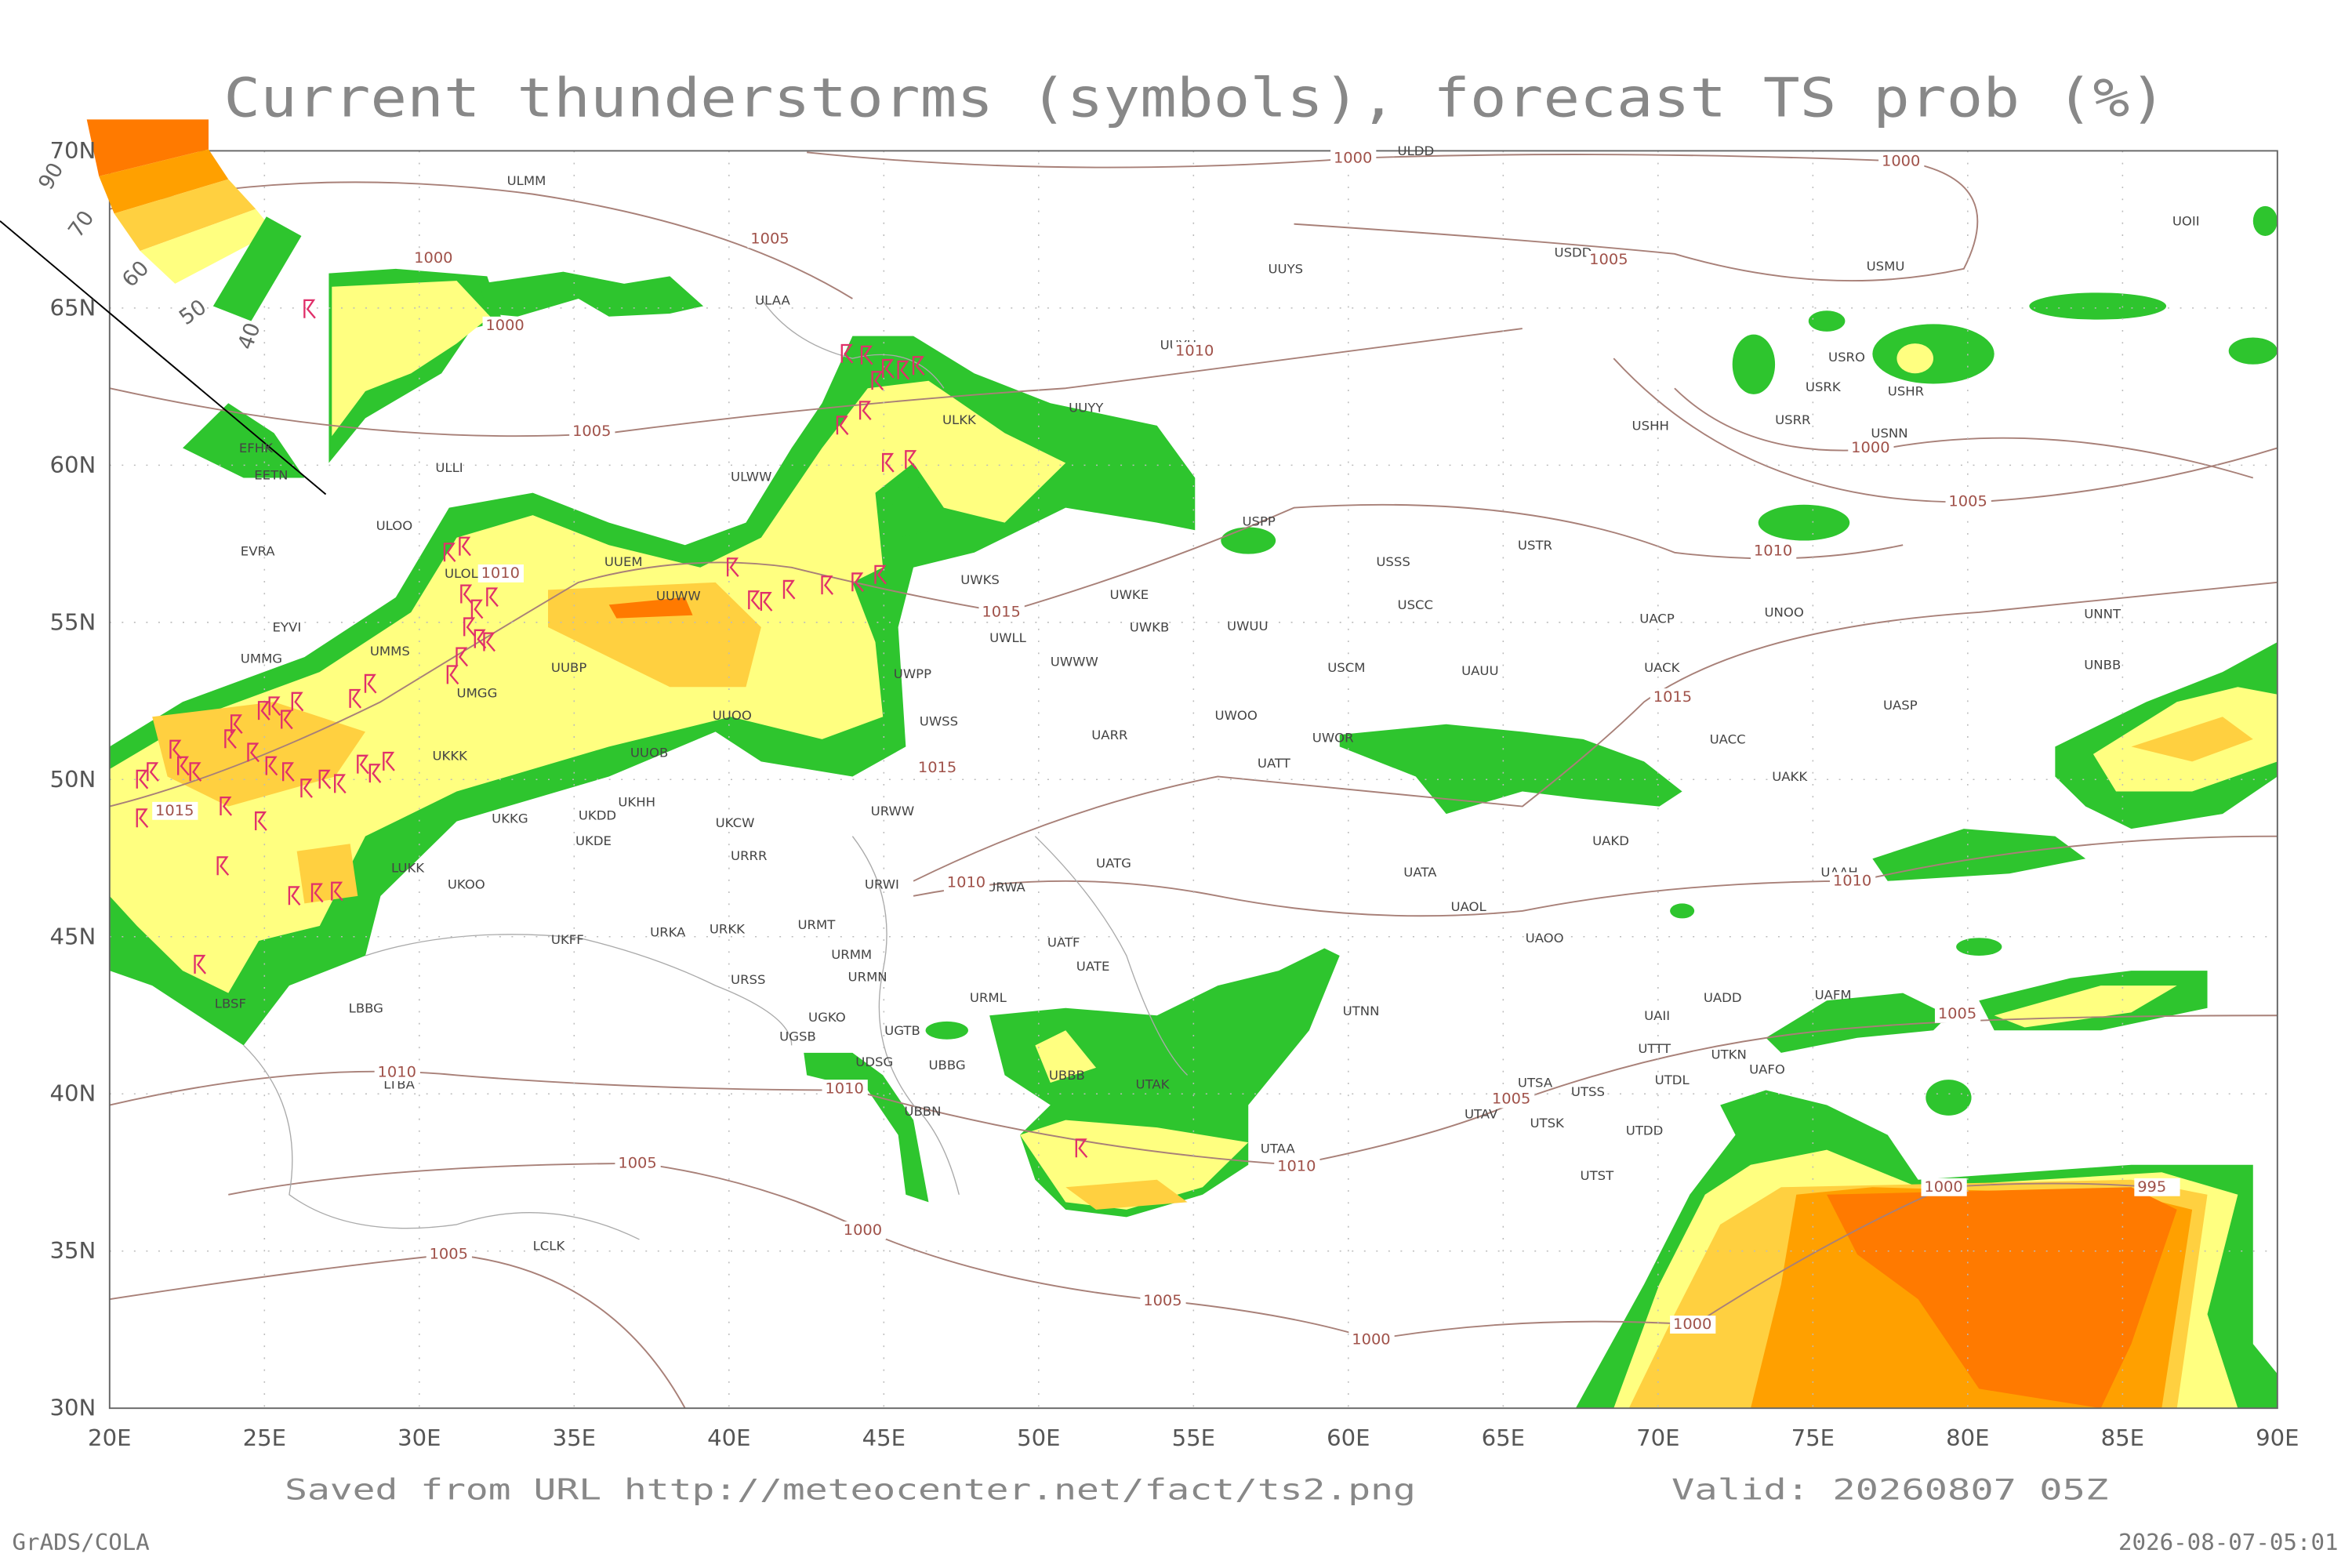  I want to click on station-label: UKHH, so click(636, 803).